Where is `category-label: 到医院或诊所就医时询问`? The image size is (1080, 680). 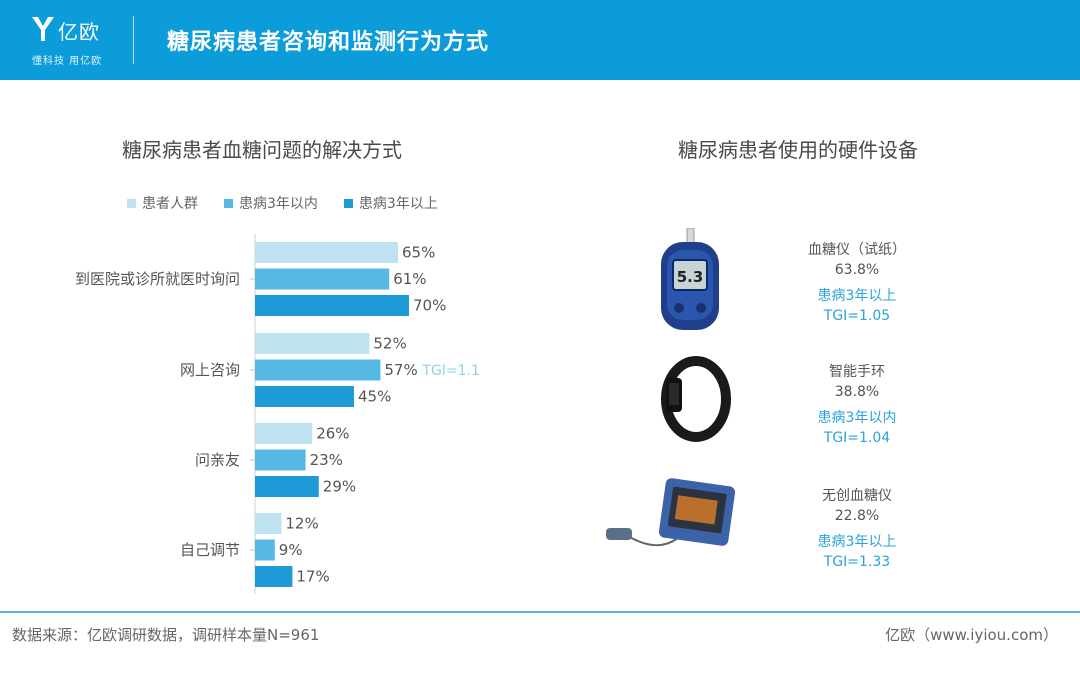 category-label: 到医院或诊所就医时询问 is located at coordinates (157, 279).